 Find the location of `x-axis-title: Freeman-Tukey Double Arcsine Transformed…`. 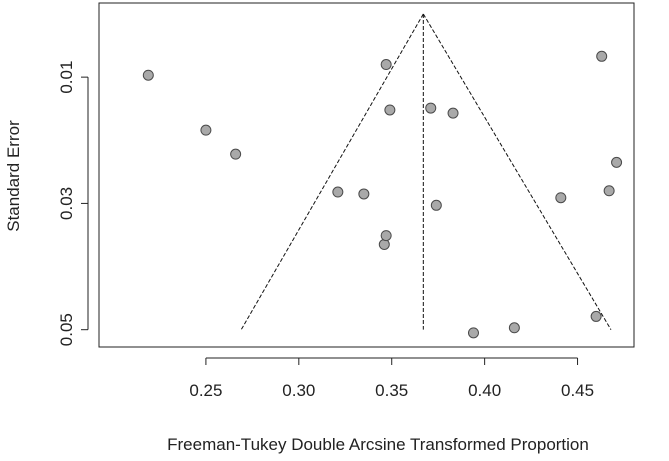

x-axis-title: Freeman-Tukey Double Arcsine Transformed… is located at coordinates (378, 444).